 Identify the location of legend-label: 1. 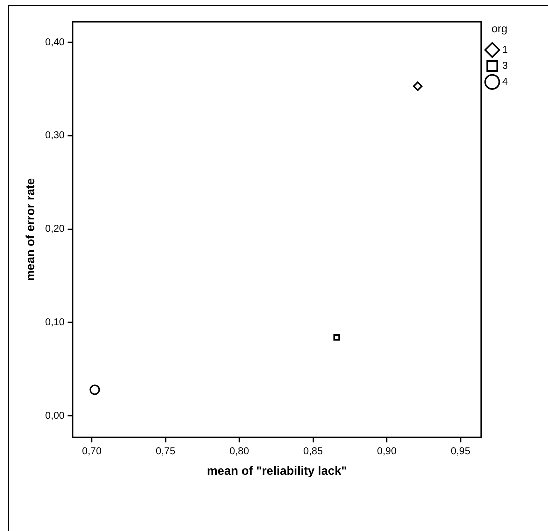
(505, 50).